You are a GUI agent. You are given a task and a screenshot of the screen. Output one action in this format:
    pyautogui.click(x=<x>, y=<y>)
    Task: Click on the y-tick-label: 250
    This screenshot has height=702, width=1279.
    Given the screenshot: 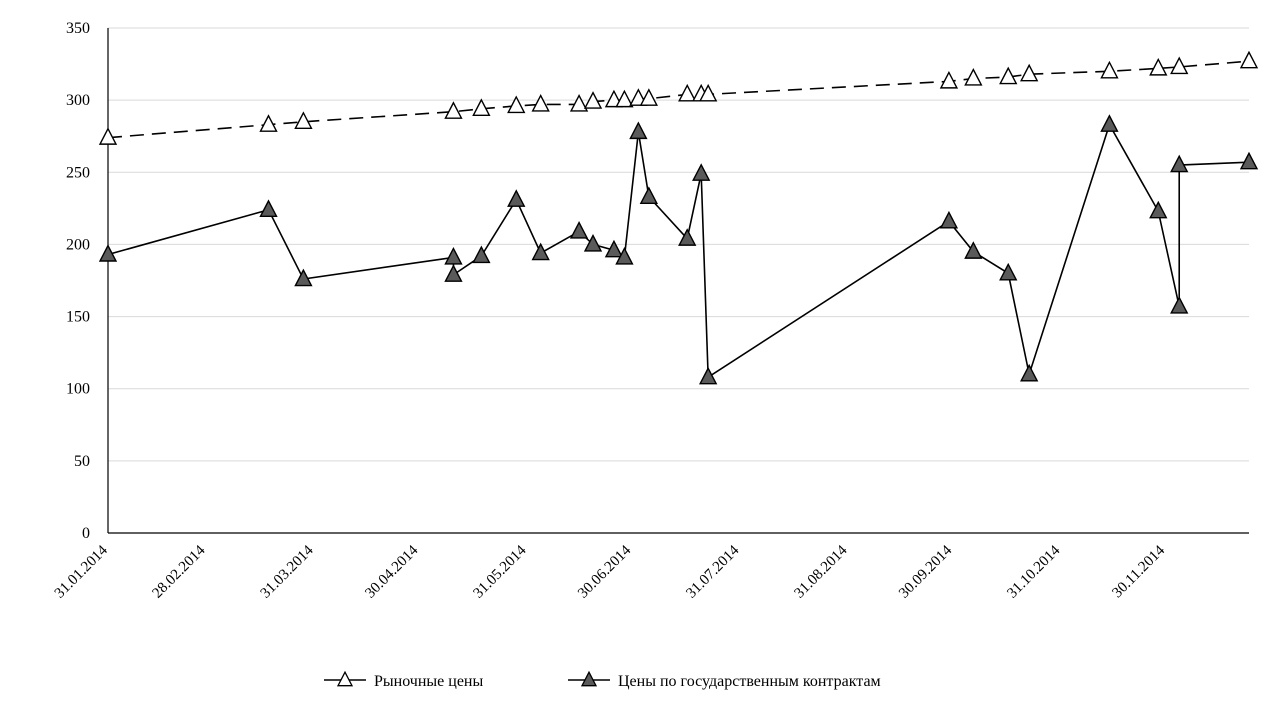 What is the action you would take?
    pyautogui.click(x=78, y=172)
    